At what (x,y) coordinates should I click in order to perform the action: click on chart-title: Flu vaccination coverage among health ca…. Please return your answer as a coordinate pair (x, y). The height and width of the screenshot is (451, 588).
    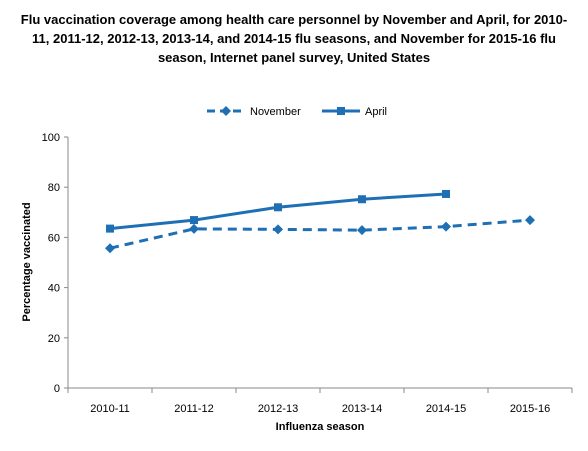
    Looking at the image, I should click on (294, 38).